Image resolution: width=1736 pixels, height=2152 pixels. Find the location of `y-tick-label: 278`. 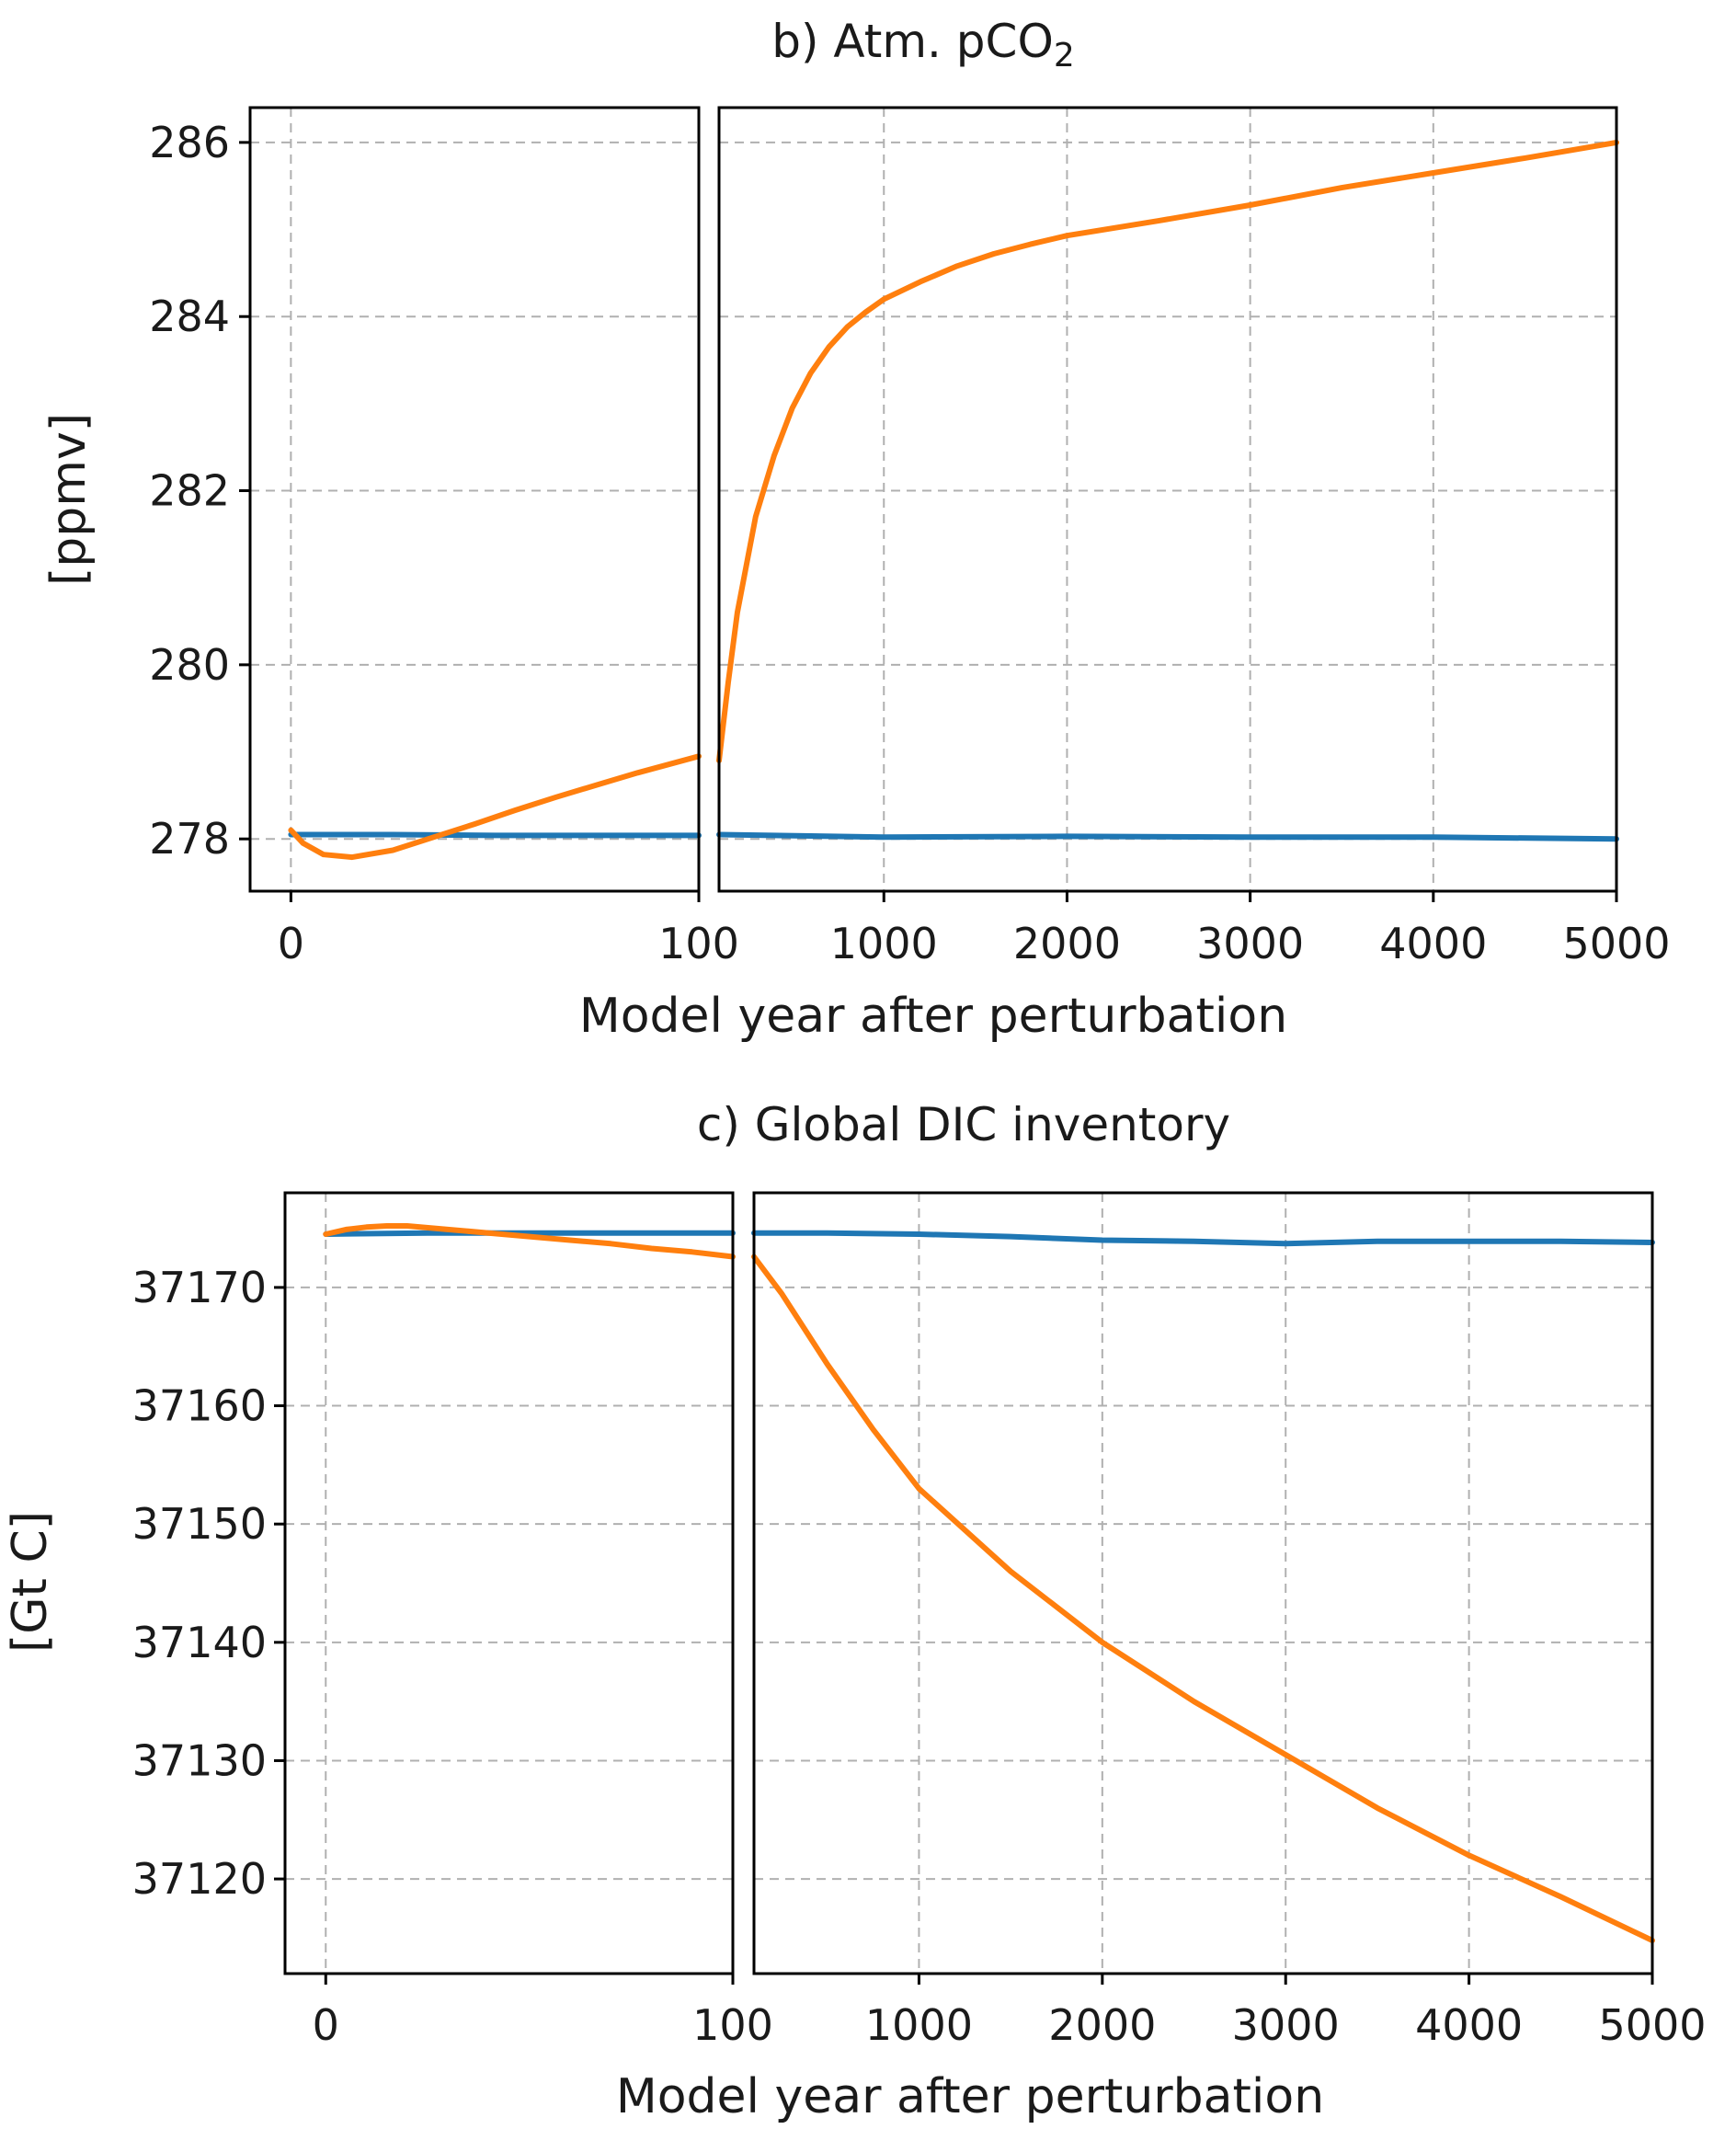

y-tick-label: 278 is located at coordinates (189, 839).